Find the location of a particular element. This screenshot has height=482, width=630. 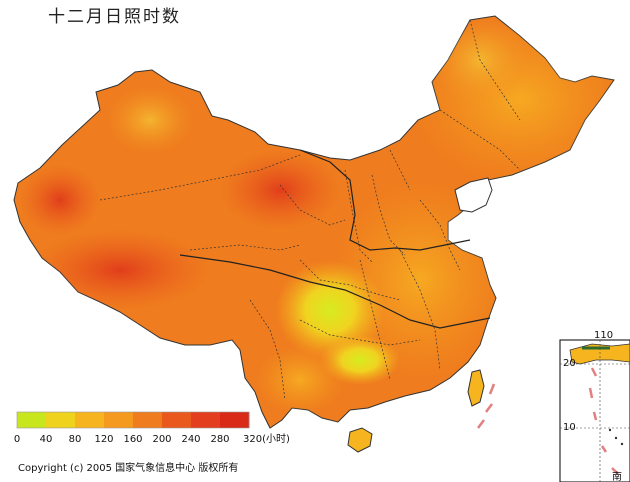

inset-lat-label-20: 20 is located at coordinates (569, 363).